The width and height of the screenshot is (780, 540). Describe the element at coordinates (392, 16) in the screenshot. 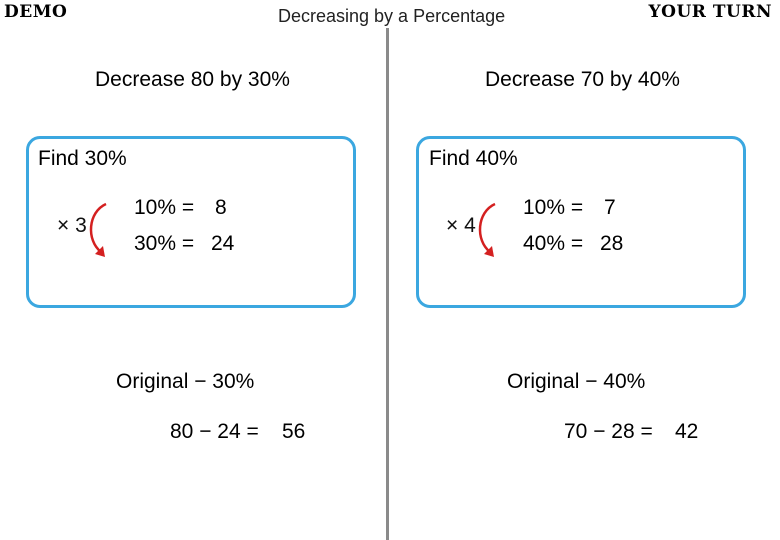

I see `page-title: Decreasing by a Percentage` at that location.